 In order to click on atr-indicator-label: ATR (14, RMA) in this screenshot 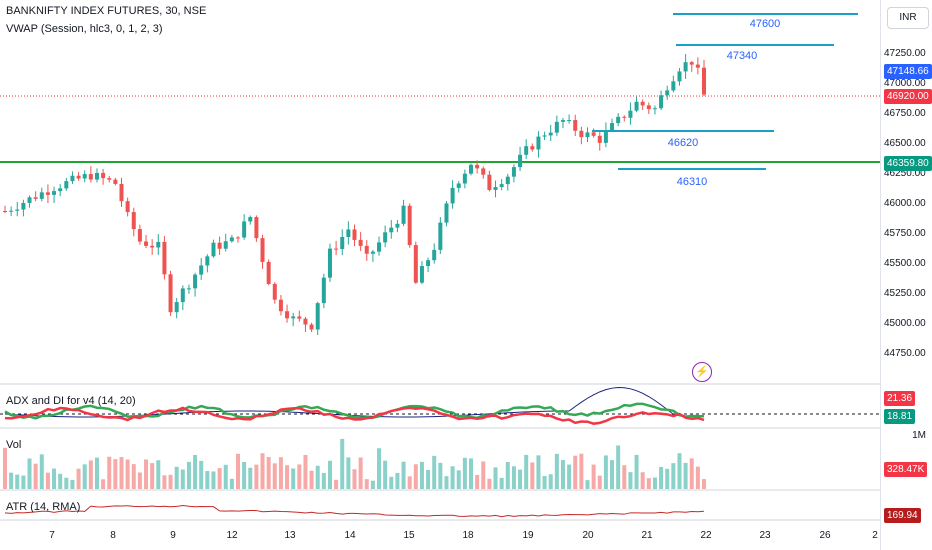, I will do `click(43, 507)`.